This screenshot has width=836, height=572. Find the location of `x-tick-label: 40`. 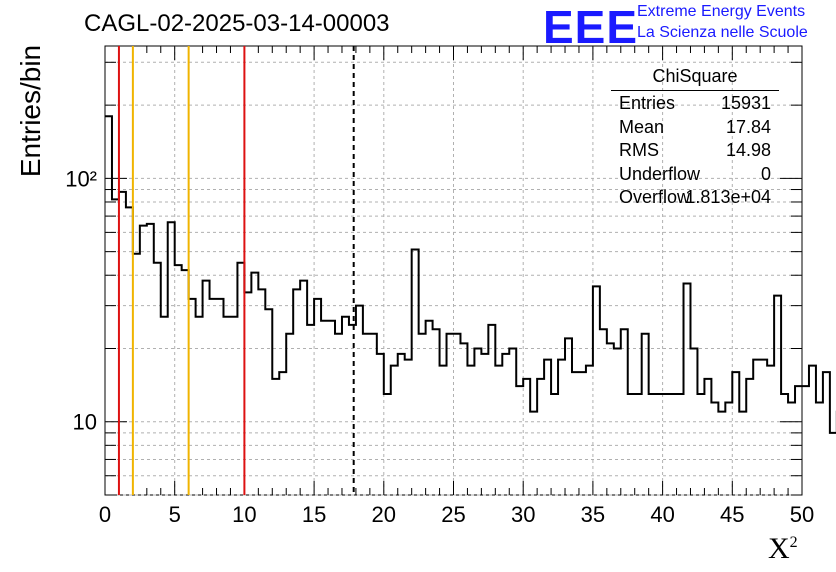

x-tick-label: 40 is located at coordinates (662, 514).